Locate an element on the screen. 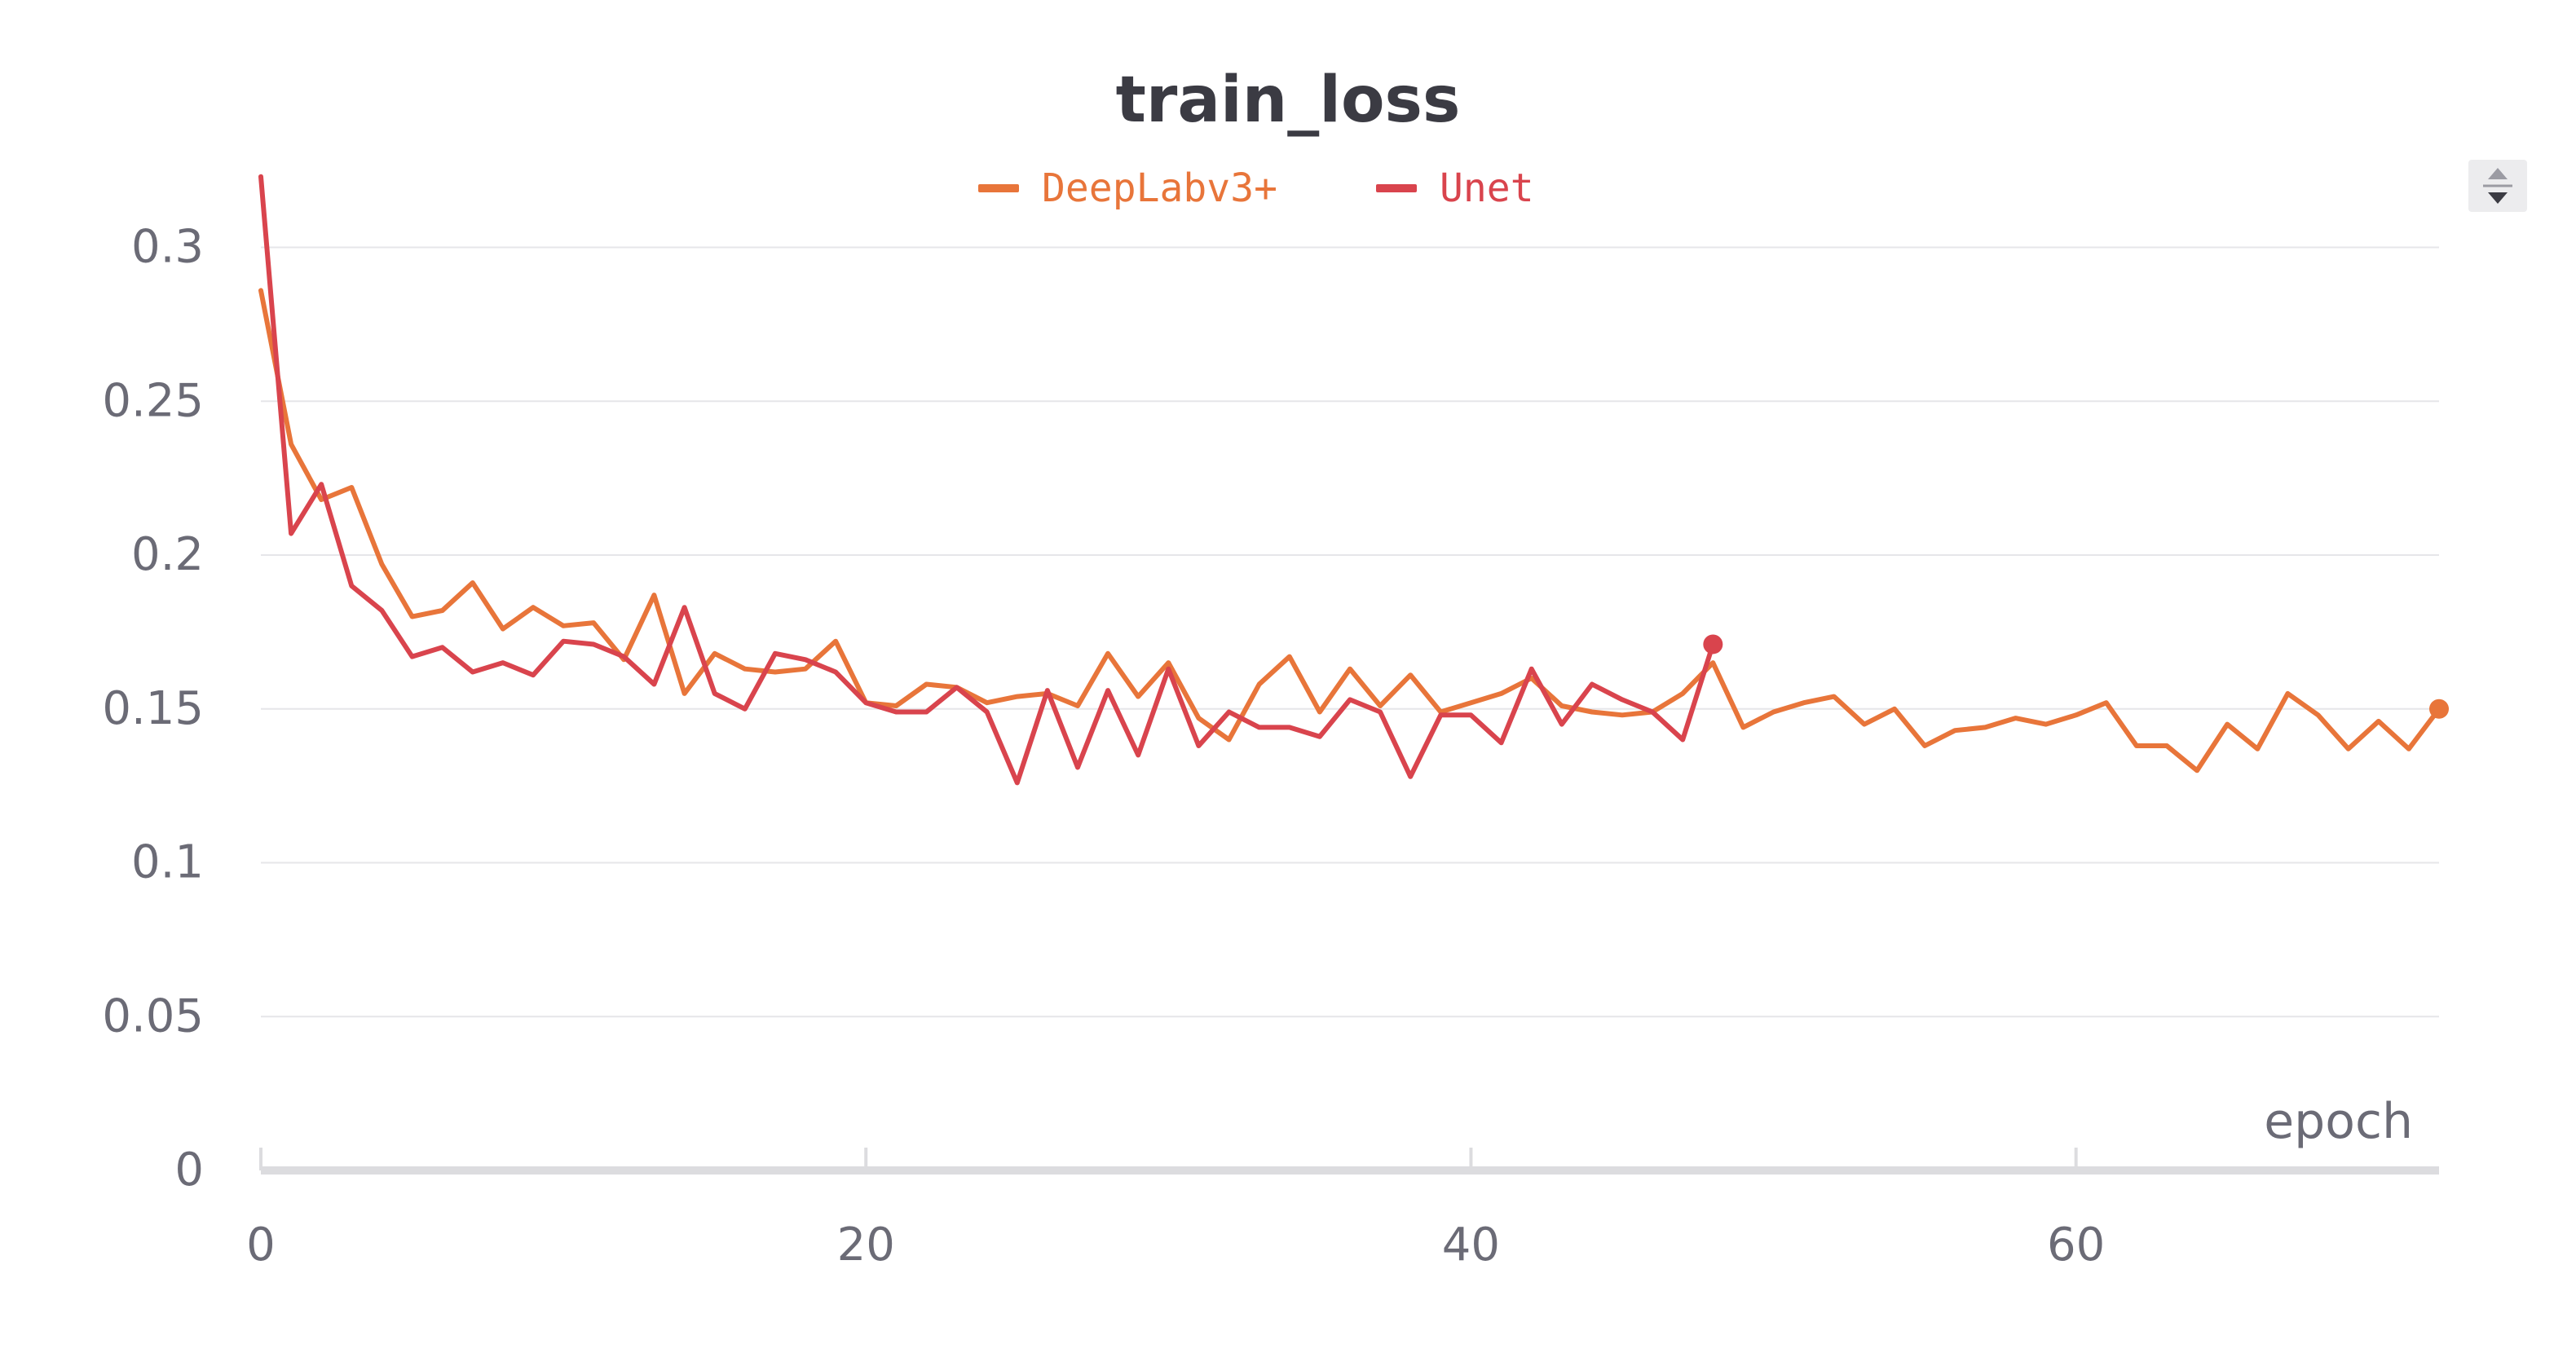  legend-scroll-icon is located at coordinates (2497, 186).